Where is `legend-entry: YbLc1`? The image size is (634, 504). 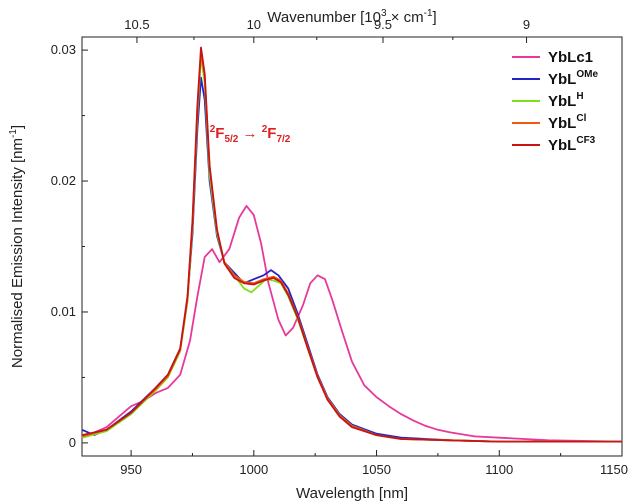
legend-entry: YbLc1 is located at coordinates (570, 57).